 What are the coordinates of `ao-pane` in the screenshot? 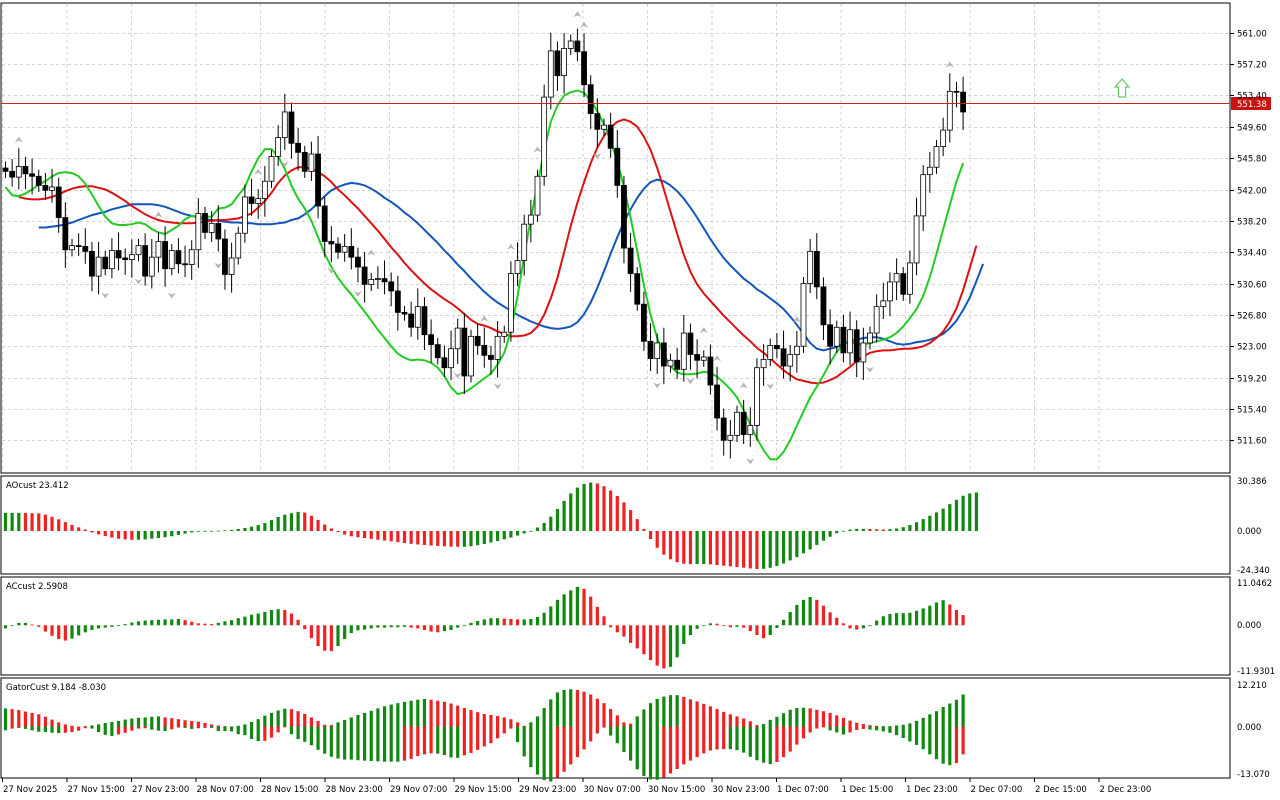 It's located at (615, 525).